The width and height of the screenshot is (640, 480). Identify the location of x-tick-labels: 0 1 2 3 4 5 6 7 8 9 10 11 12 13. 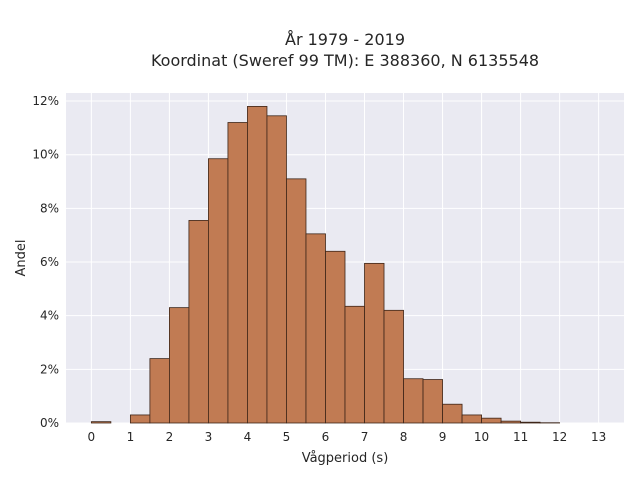
(347, 437).